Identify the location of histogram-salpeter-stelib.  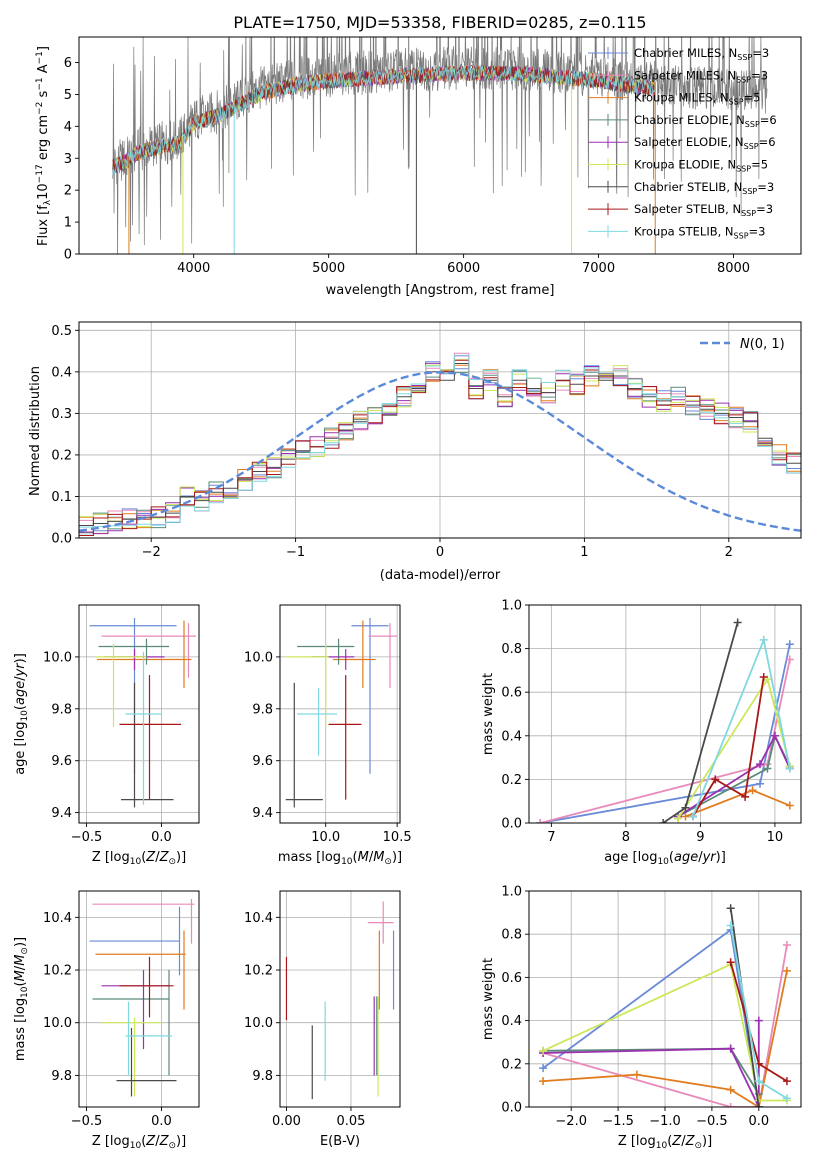
(440, 447).